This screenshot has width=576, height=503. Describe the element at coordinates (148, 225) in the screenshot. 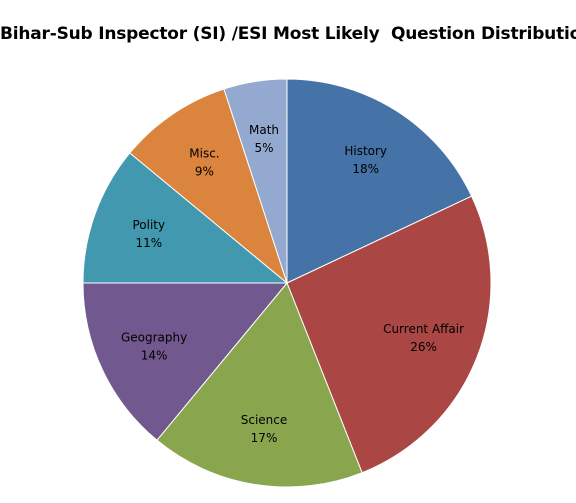

I see `slice-category-label: Polity` at that location.